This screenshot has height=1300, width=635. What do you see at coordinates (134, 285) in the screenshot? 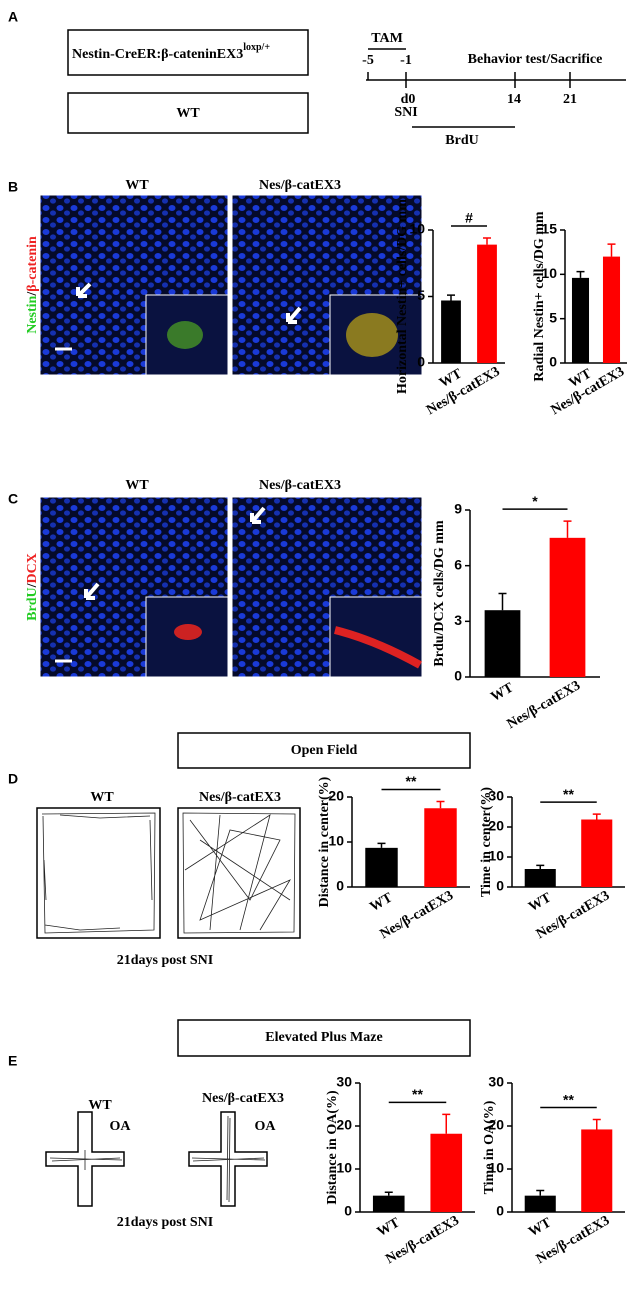
I see `micrograph` at bounding box center [134, 285].